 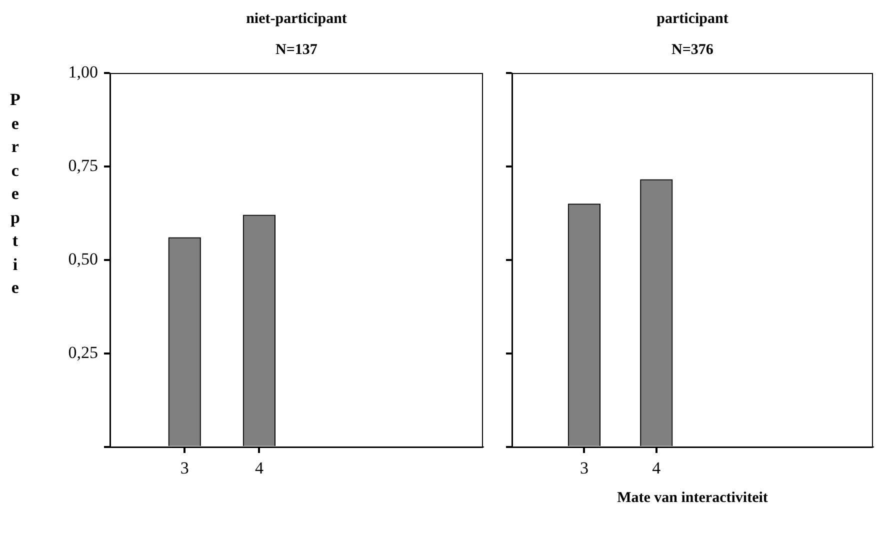 What do you see at coordinates (15, 193) in the screenshot?
I see `text: Perceptie` at bounding box center [15, 193].